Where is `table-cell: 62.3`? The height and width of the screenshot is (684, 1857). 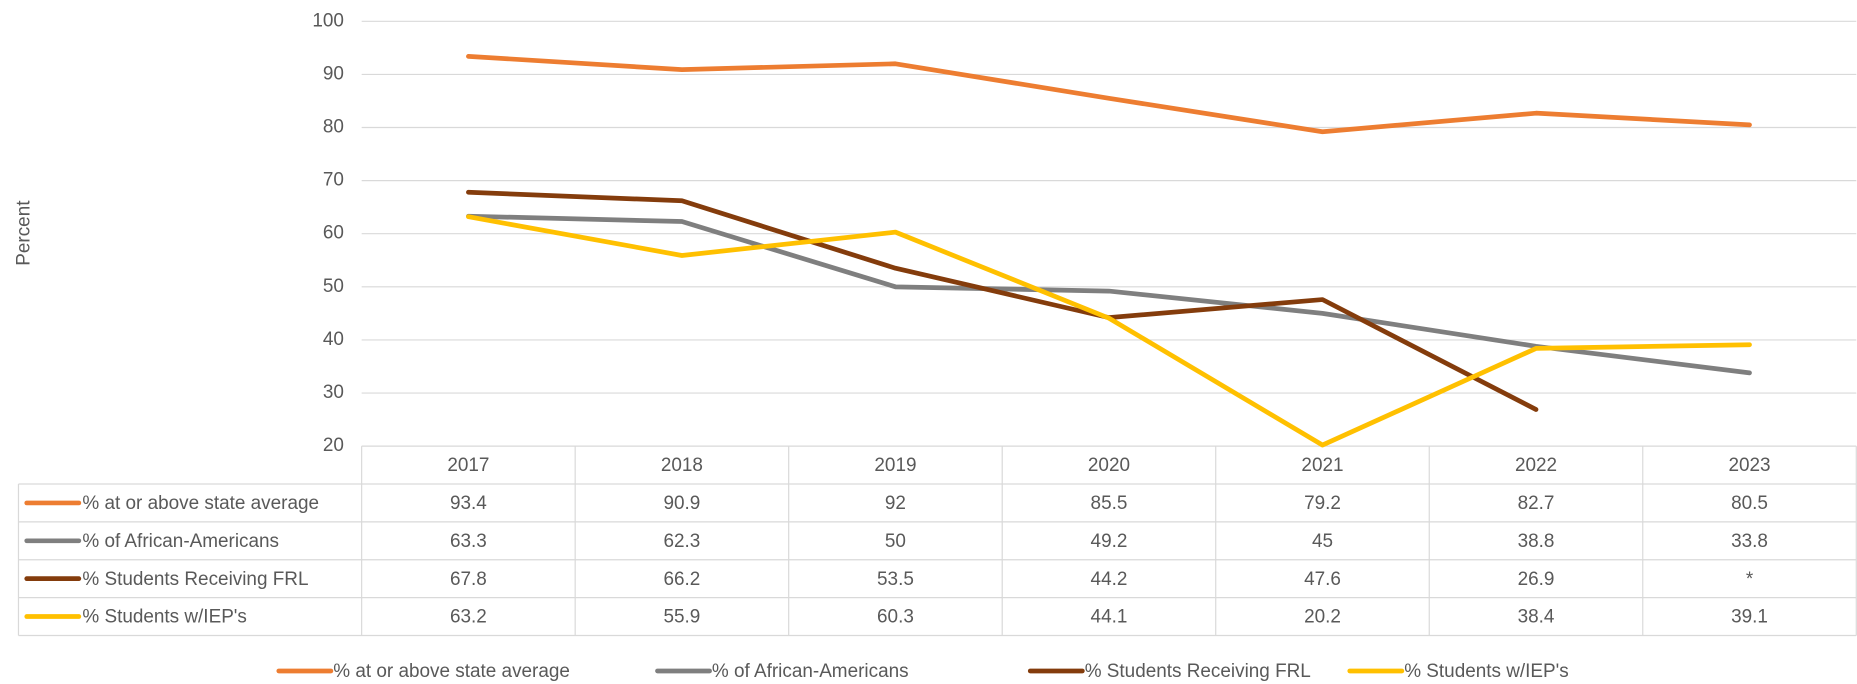 table-cell: 62.3 is located at coordinates (682, 541).